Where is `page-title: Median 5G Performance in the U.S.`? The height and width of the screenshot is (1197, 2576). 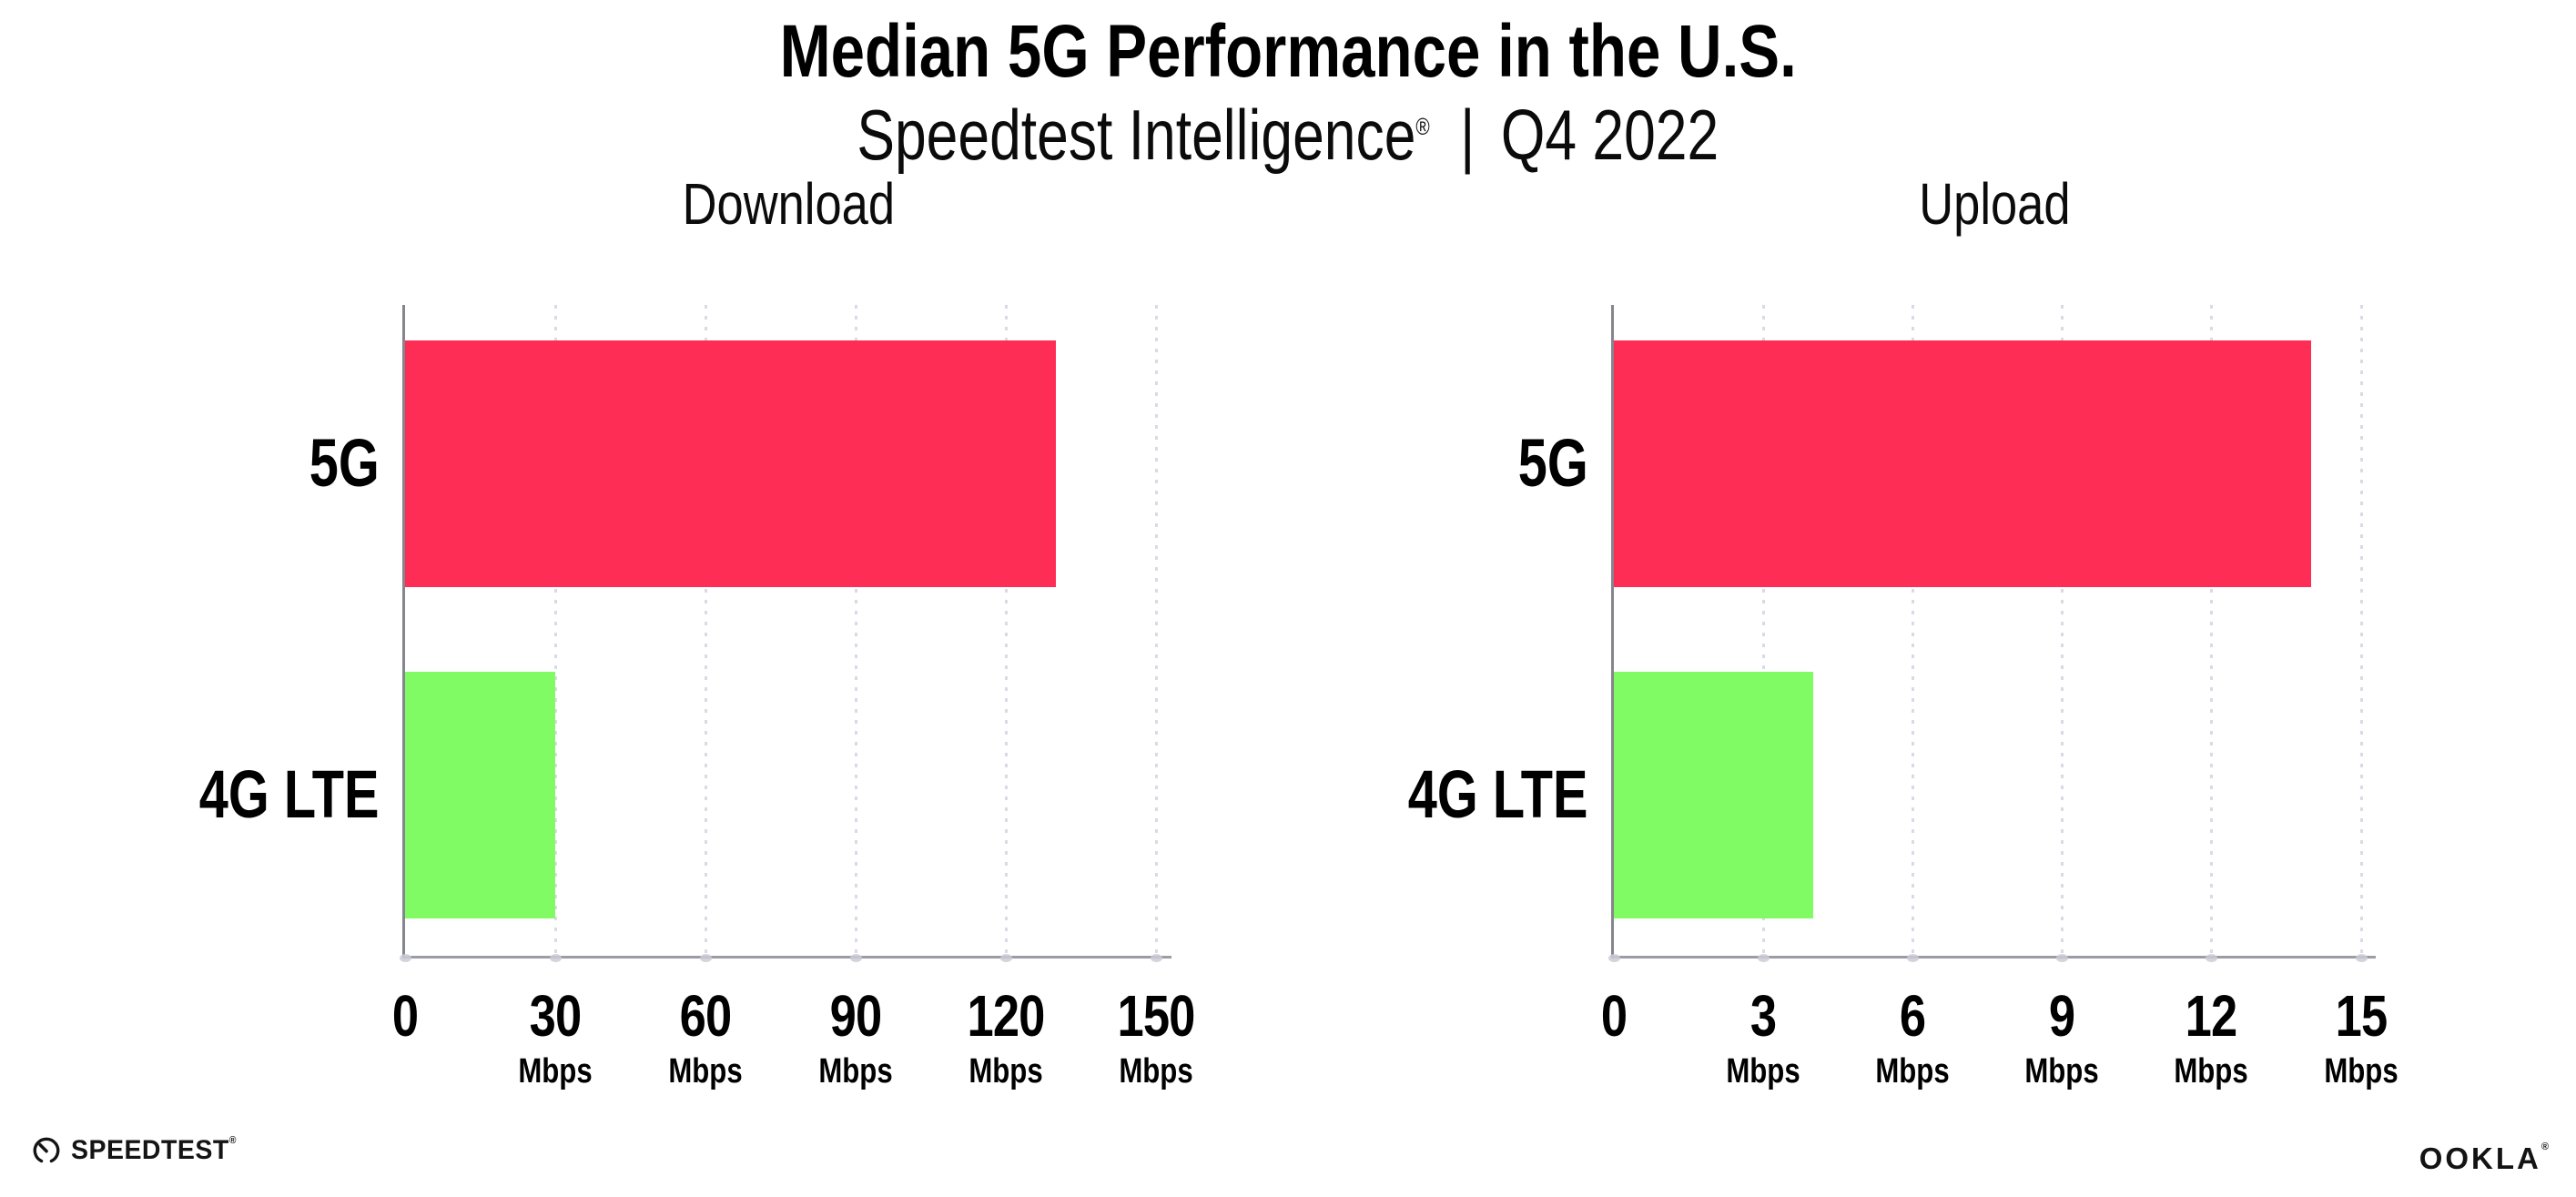 page-title: Median 5G Performance in the U.S. is located at coordinates (1288, 51).